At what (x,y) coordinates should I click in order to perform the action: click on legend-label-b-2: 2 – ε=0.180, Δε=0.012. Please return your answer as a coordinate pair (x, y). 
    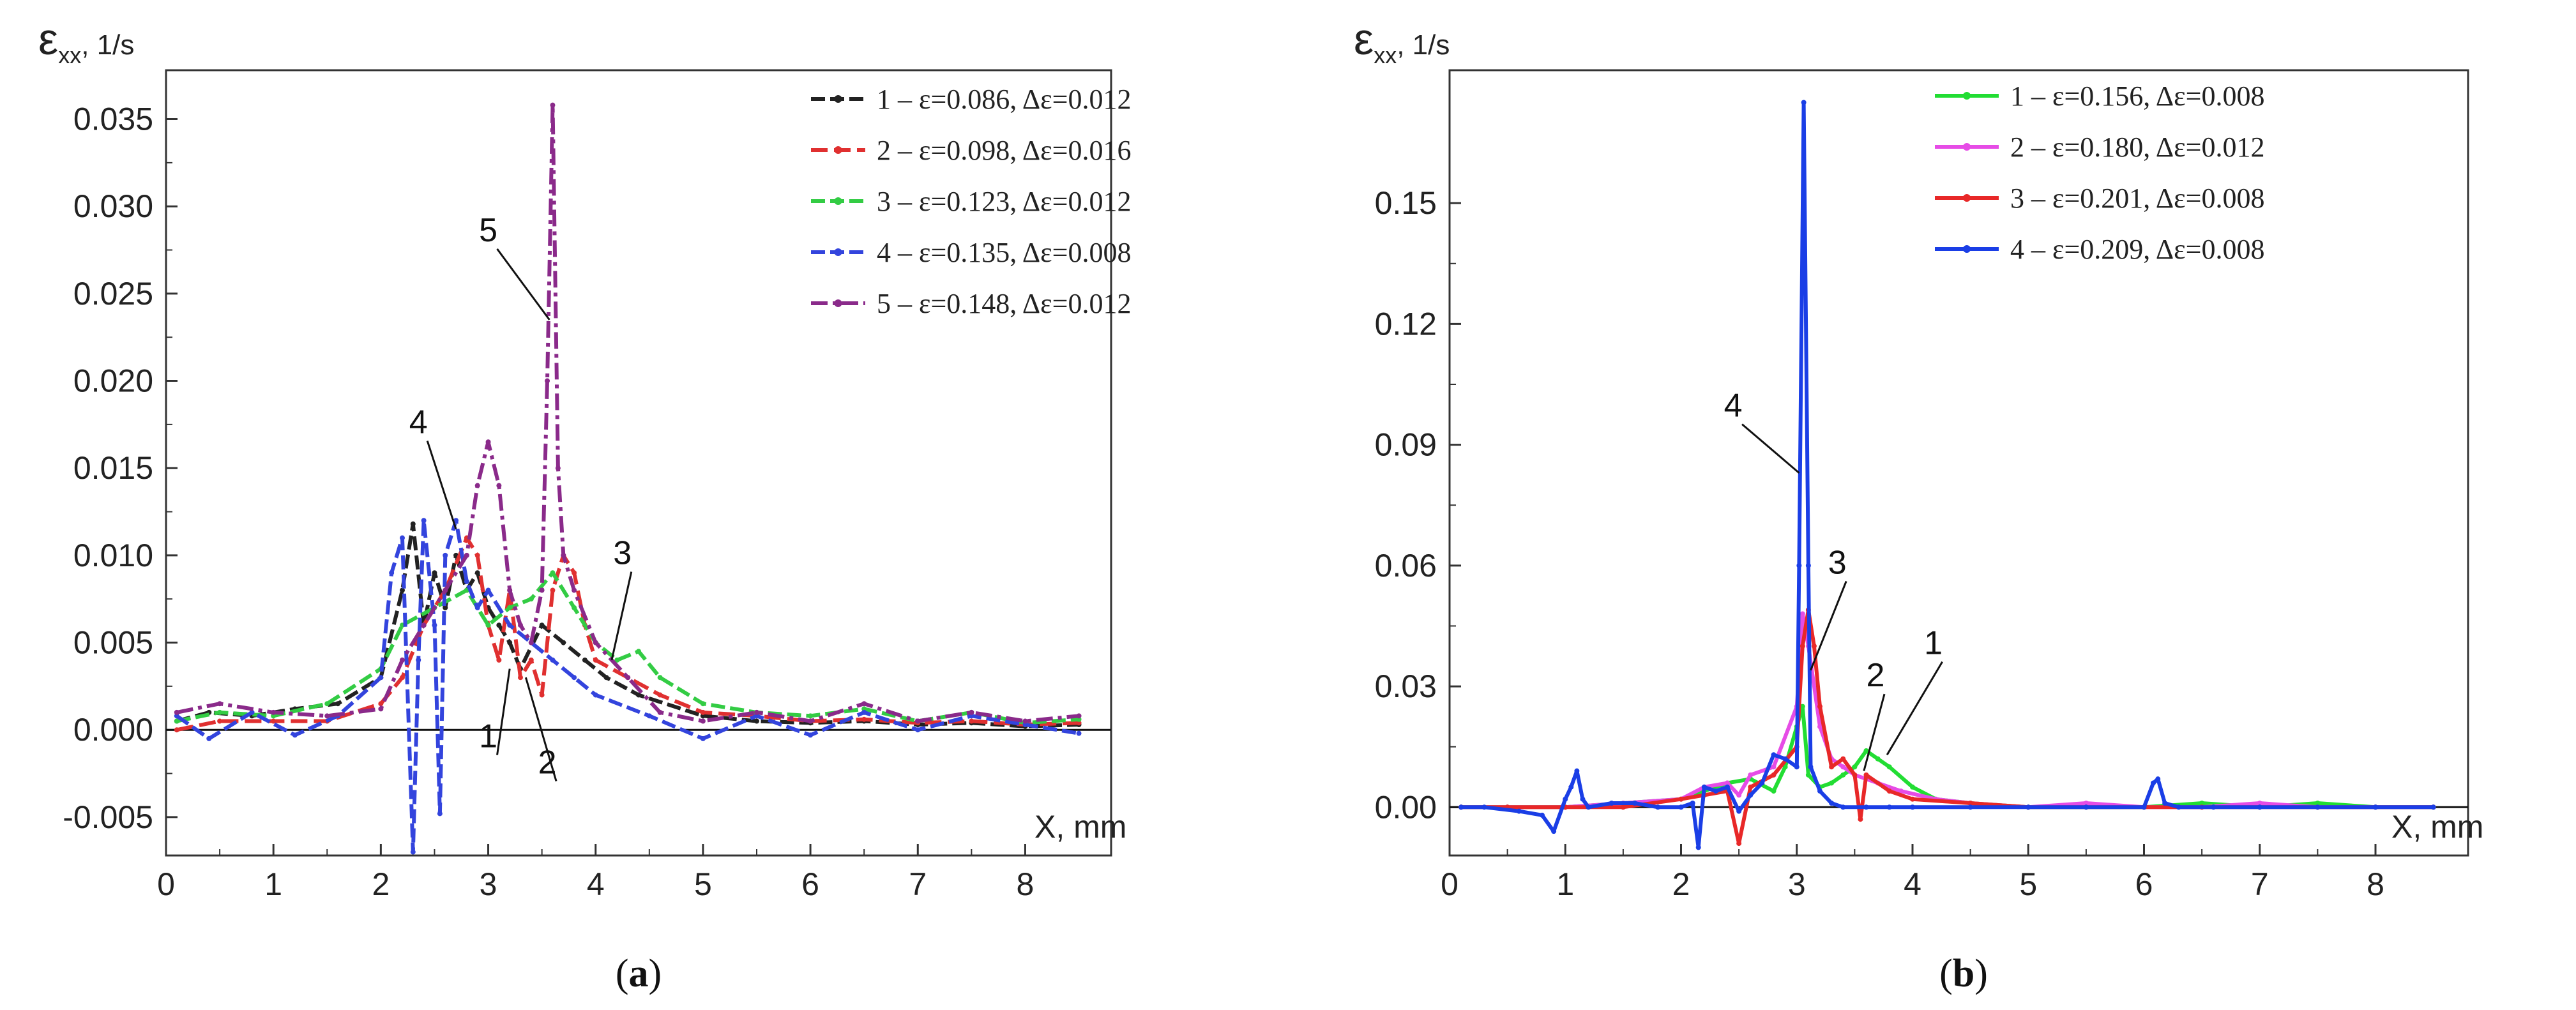
    Looking at the image, I should click on (2137, 147).